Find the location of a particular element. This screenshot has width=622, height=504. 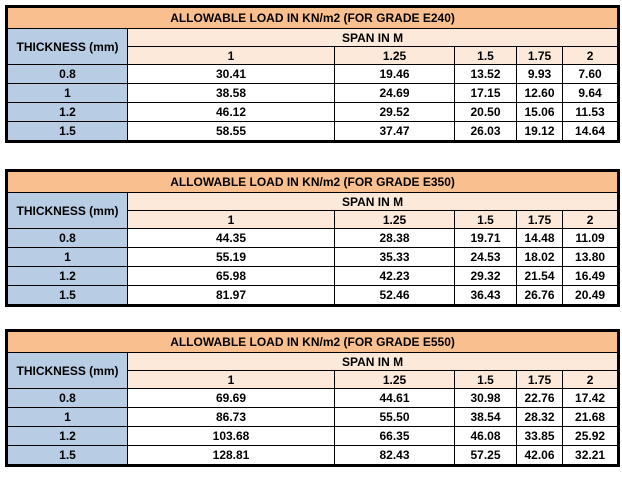

table-row: 1.5 128.81 82.43 57.25 42.06 32.21 is located at coordinates (313, 455).